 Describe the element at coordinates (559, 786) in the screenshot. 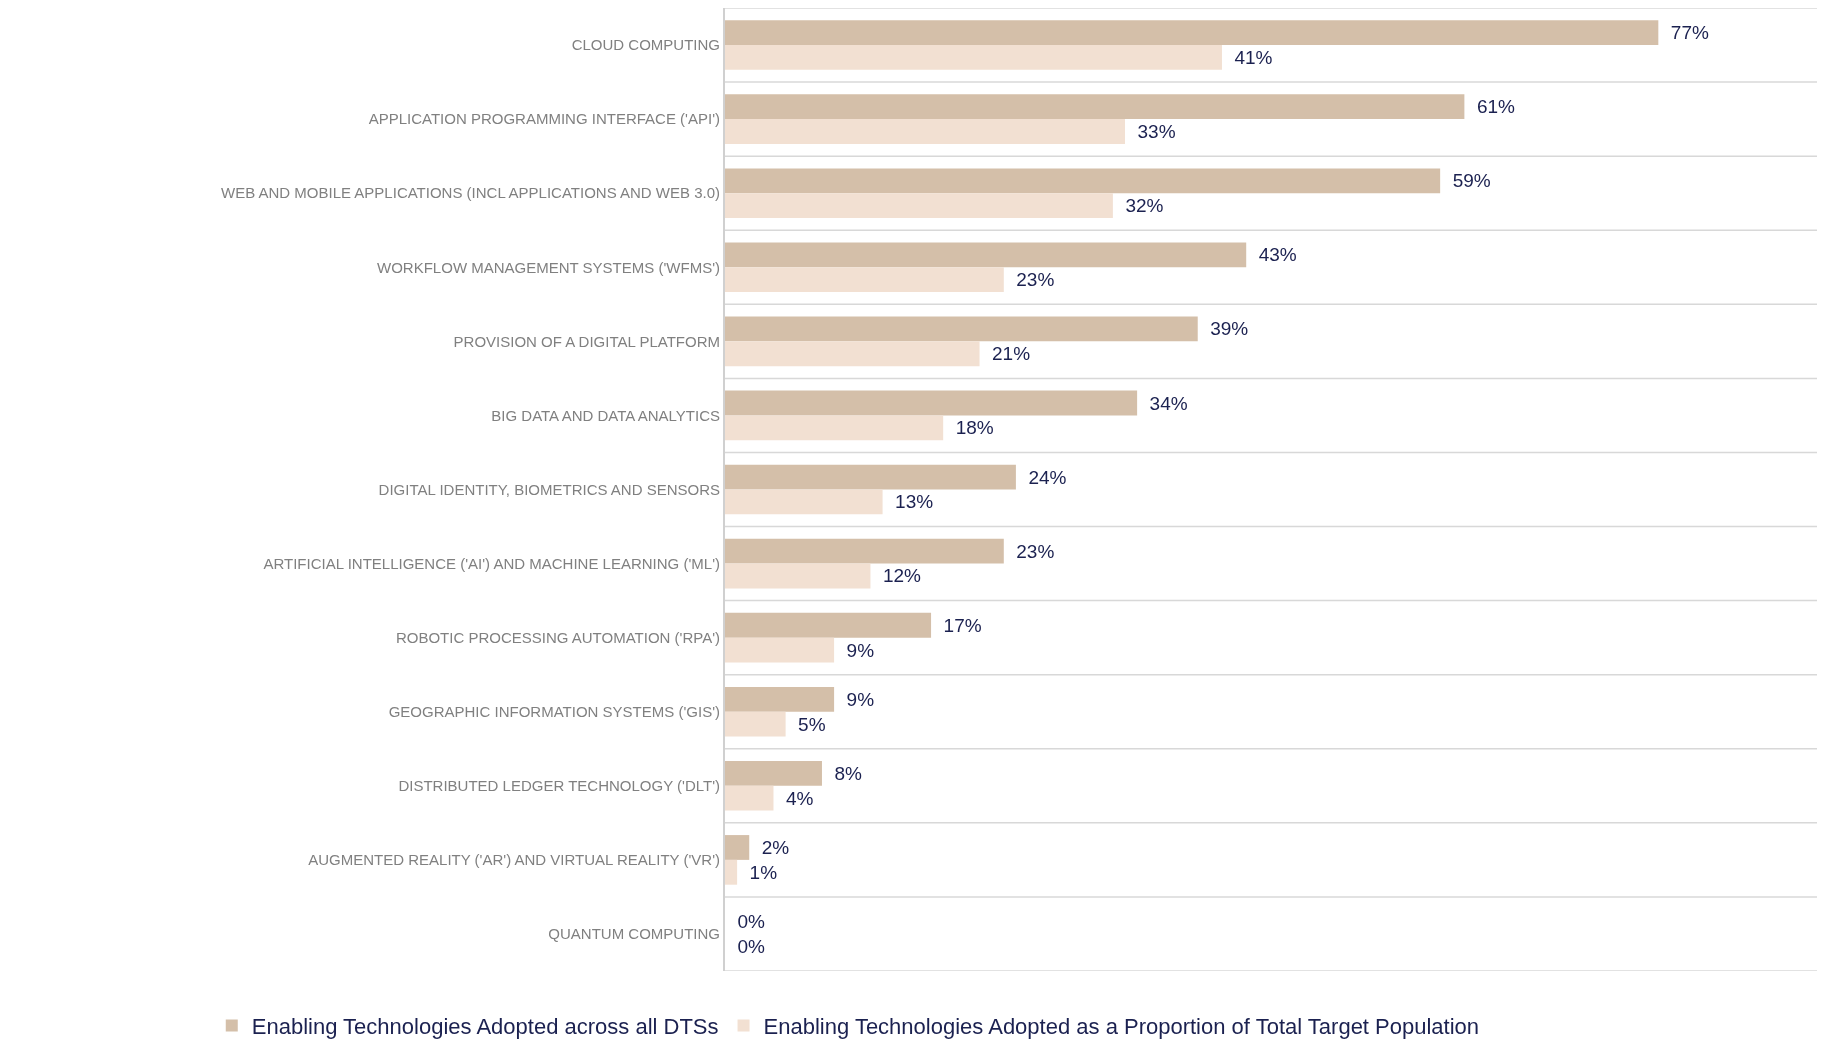

I see `y-tick-label: DISTRIBUTED LEDGER TECHNOLOGY ('DLT')` at that location.